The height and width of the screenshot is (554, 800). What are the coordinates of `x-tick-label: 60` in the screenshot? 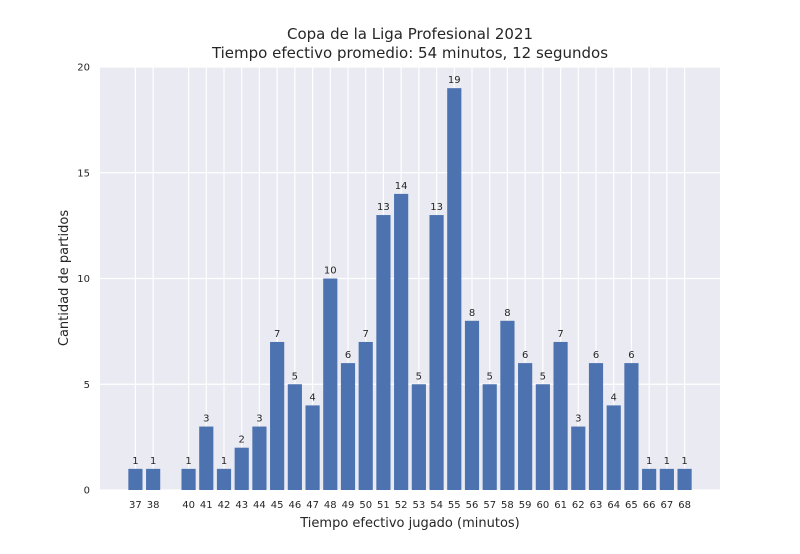 It's located at (542, 505).